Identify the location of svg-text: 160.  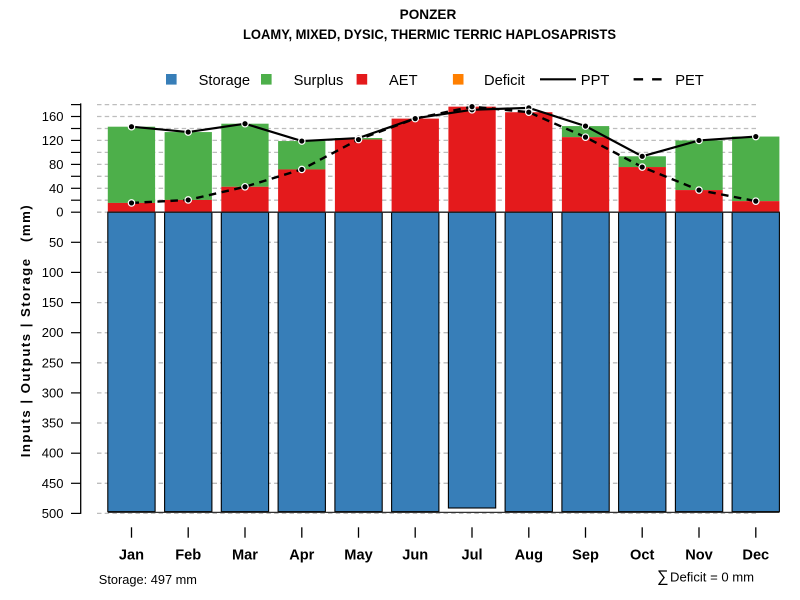
(53, 116).